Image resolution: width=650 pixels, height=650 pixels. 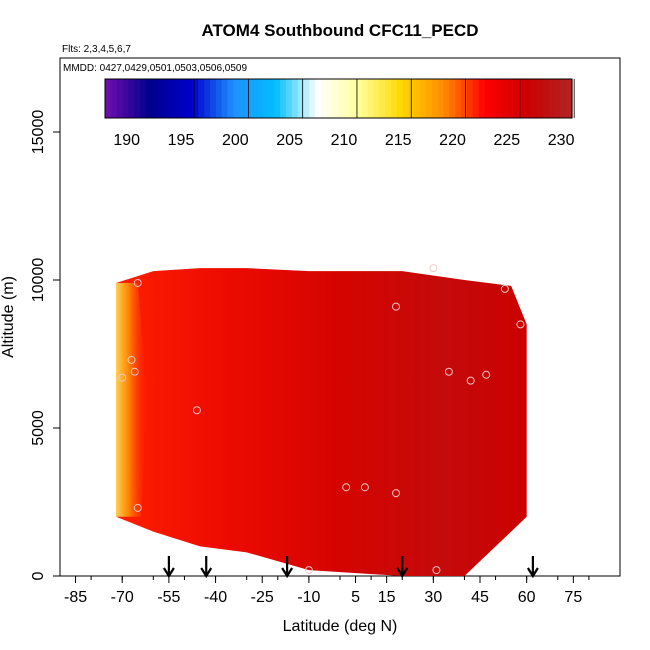 What do you see at coordinates (561, 140) in the screenshot?
I see `colorbar-tick-label: 230` at bounding box center [561, 140].